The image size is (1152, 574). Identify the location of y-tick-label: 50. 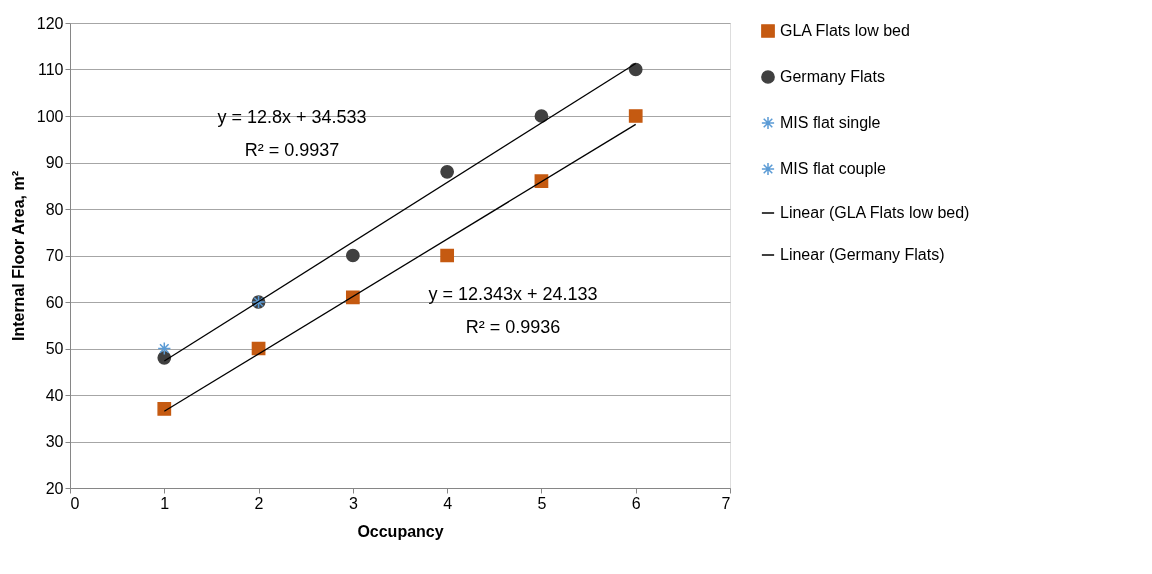
(54, 348).